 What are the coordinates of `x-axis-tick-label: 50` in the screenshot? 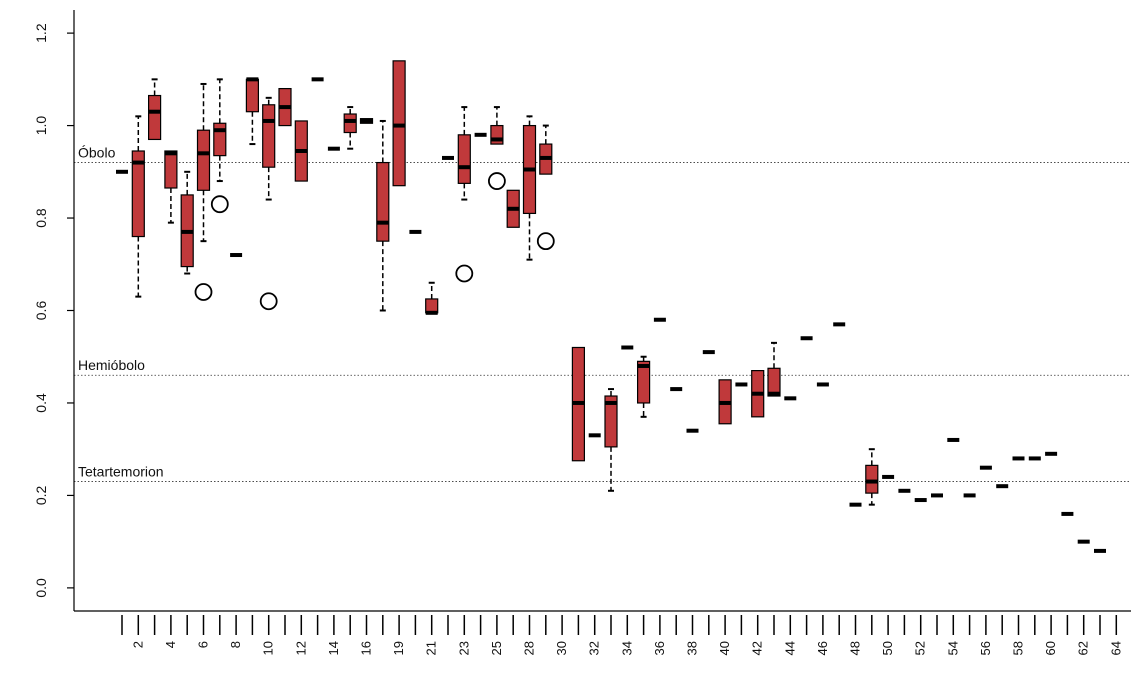 It's located at (887, 648).